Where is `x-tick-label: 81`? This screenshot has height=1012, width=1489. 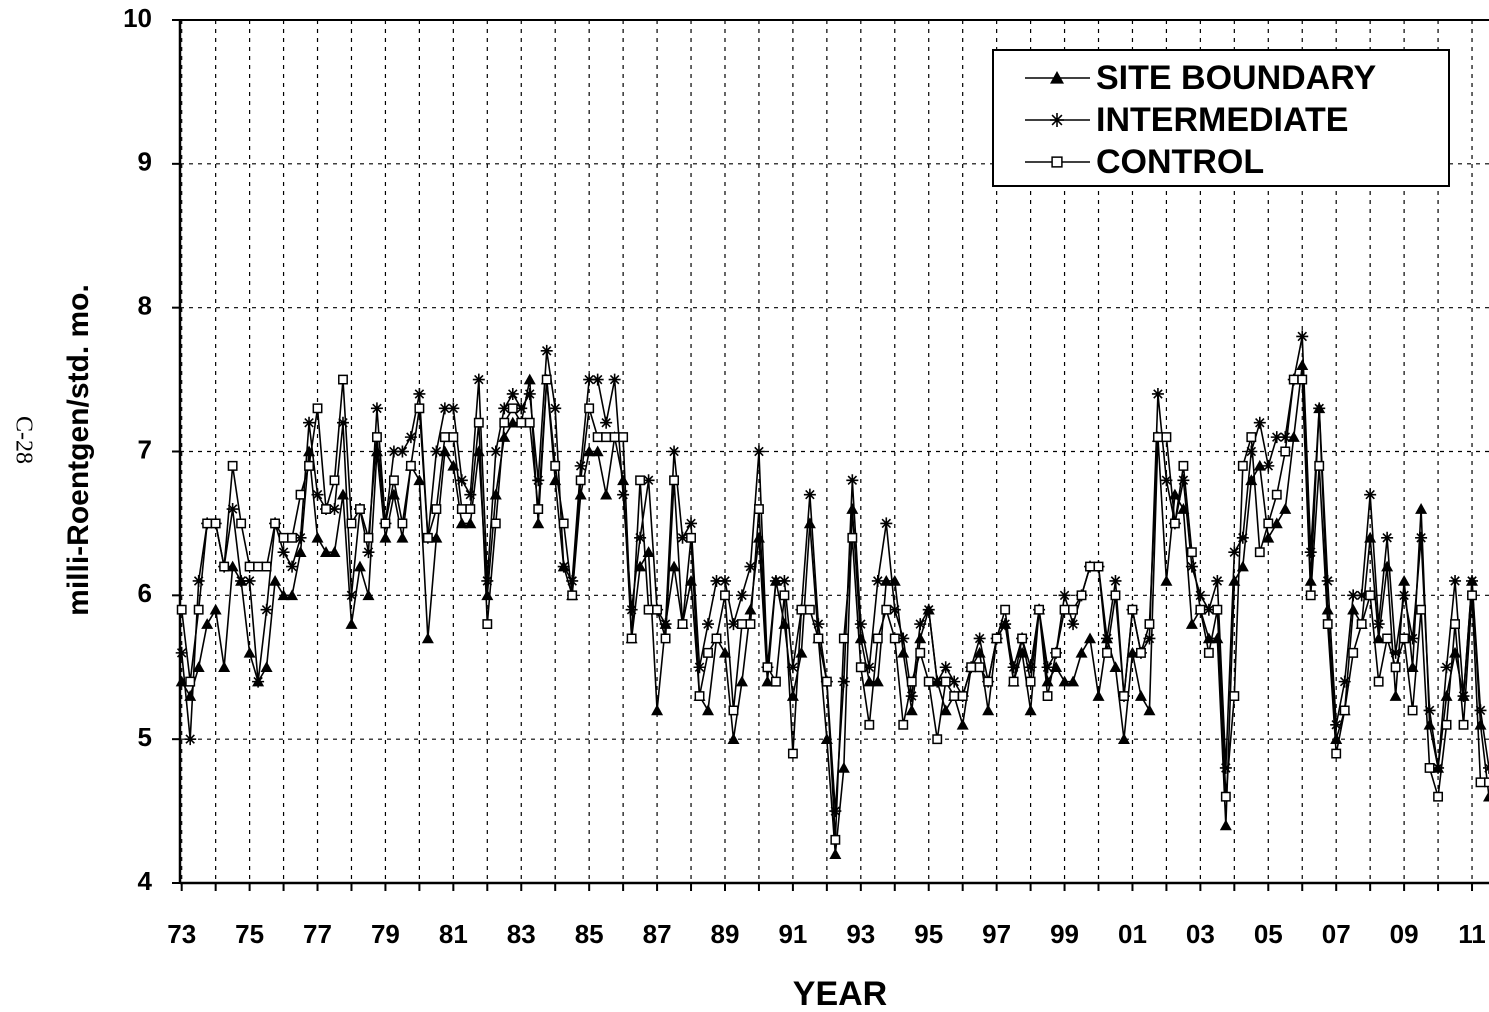
x-tick-label: 81 is located at coordinates (453, 934).